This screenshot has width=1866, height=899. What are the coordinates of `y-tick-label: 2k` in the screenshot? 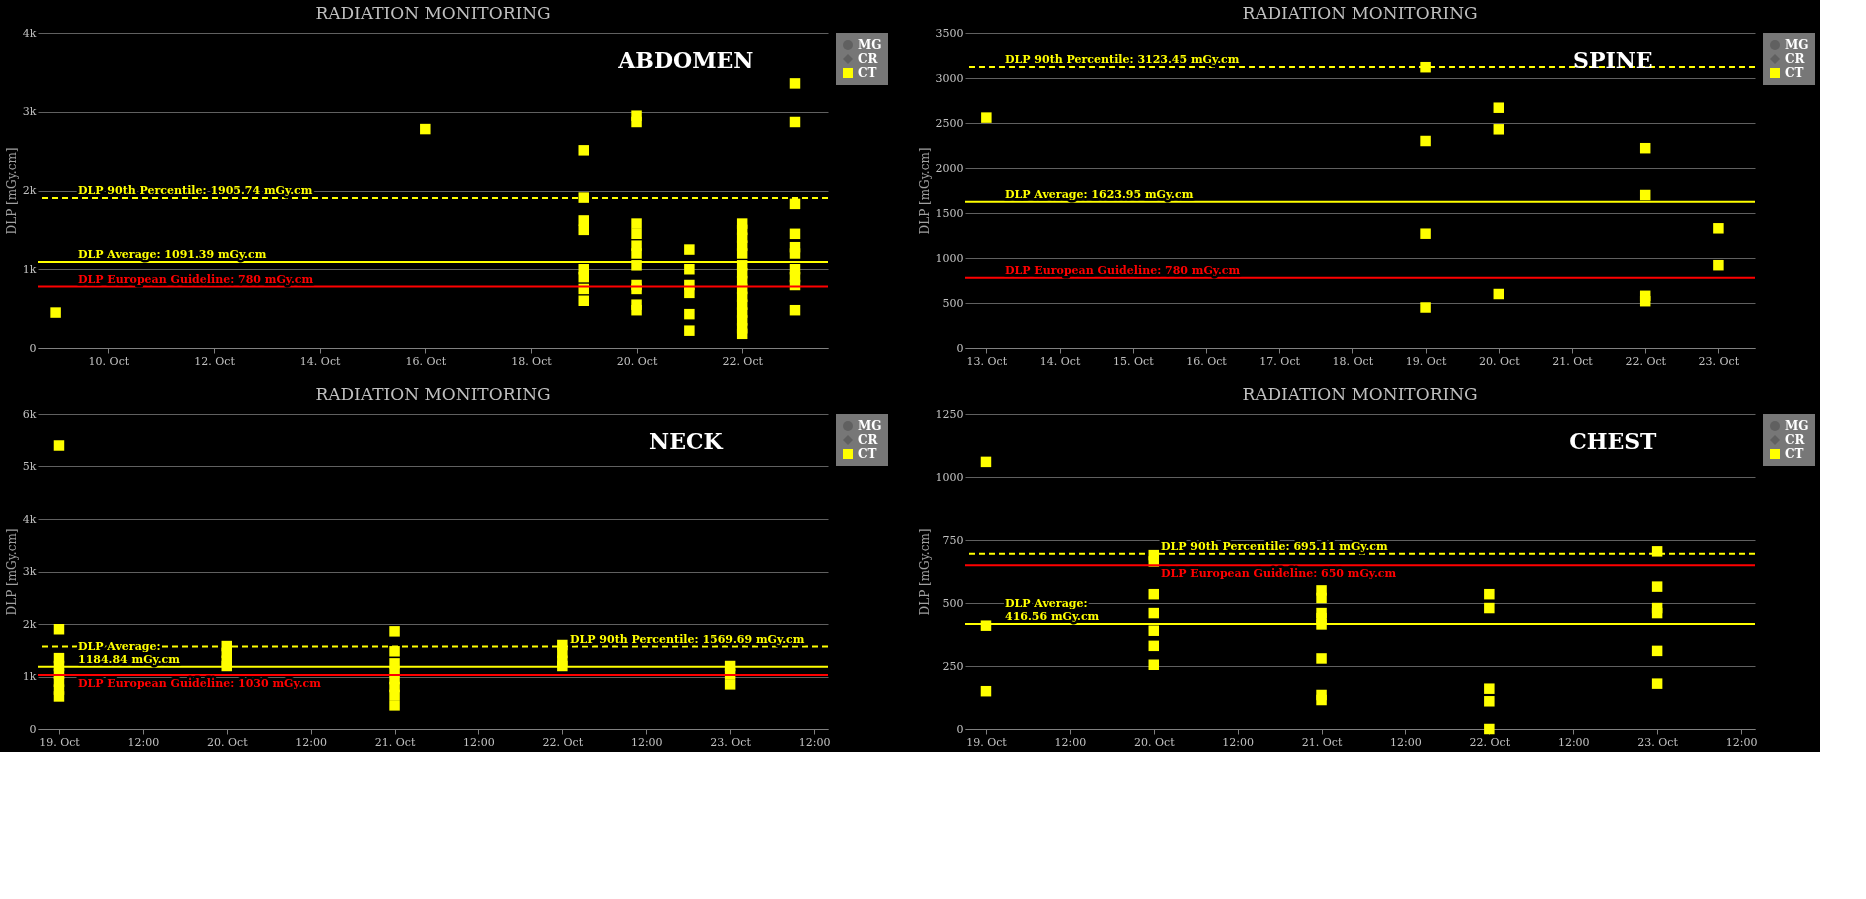 It's located at (29, 190).